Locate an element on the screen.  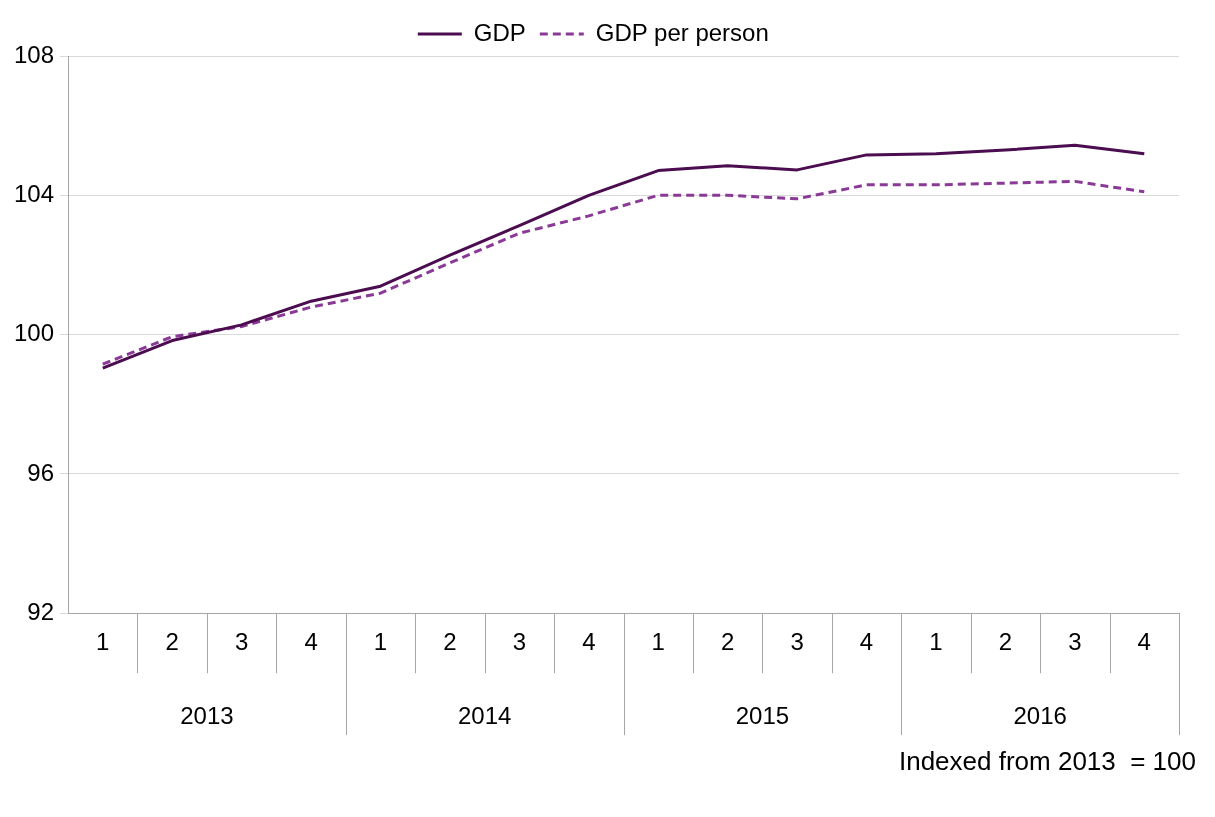
y-tick-label: 100 is located at coordinates (34, 333).